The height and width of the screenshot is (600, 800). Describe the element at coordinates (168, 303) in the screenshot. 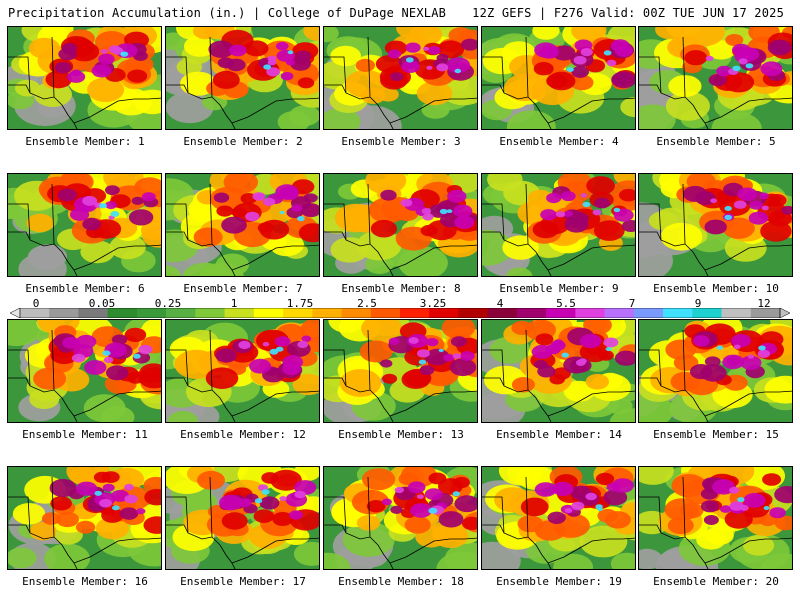

I see `colorbar-tick-label: 0.25` at that location.